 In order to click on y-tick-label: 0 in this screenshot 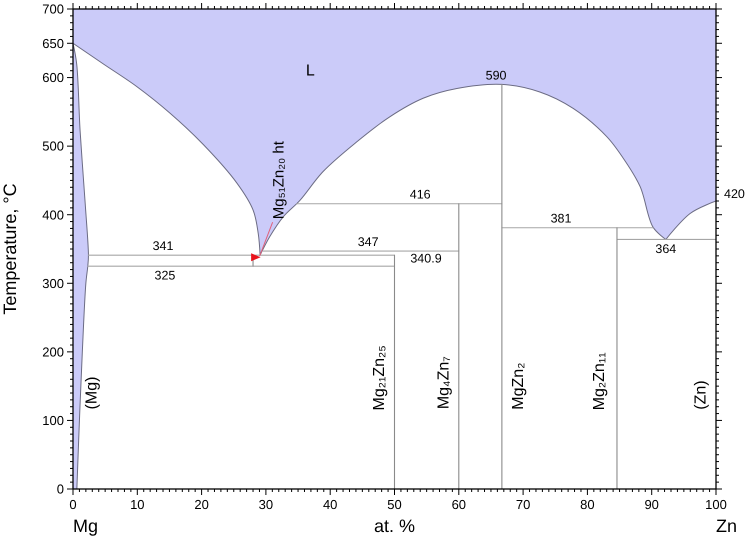, I will do `click(60, 489)`.